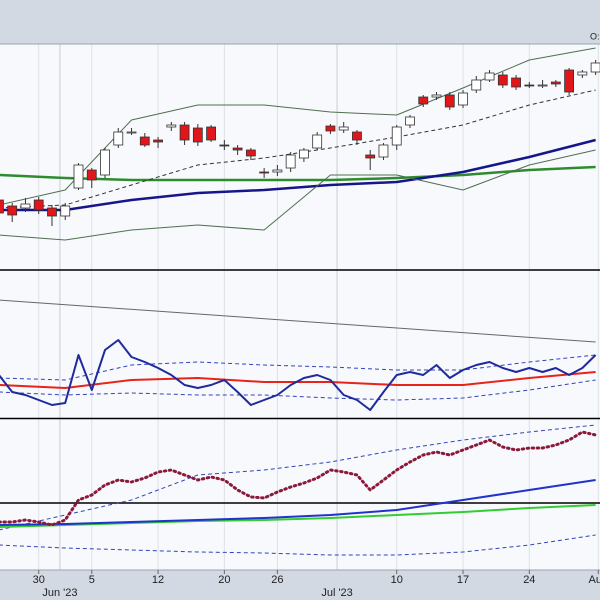 The height and width of the screenshot is (600, 600). I want to click on x-tick-label: 26, so click(277, 580).